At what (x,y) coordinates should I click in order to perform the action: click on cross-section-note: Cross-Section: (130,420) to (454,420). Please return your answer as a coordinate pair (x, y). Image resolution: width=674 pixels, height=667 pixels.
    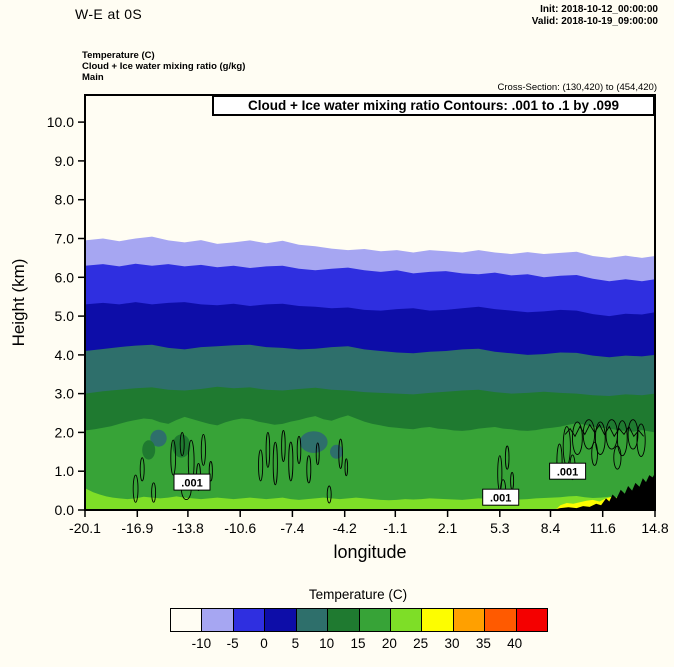
    Looking at the image, I should click on (577, 87).